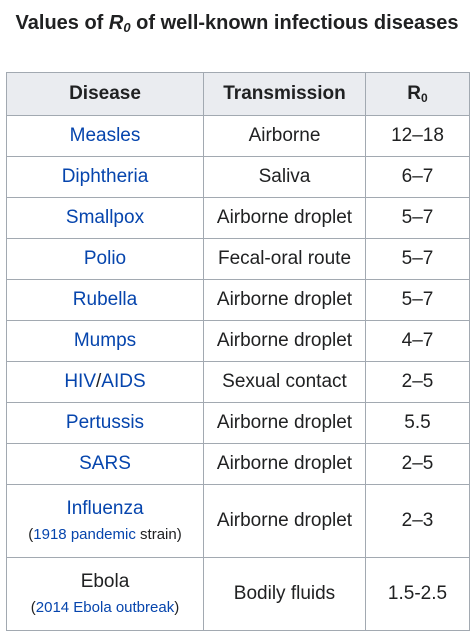  Describe the element at coordinates (417, 594) in the screenshot. I see `r0-cell: 1.5-2.5` at that location.